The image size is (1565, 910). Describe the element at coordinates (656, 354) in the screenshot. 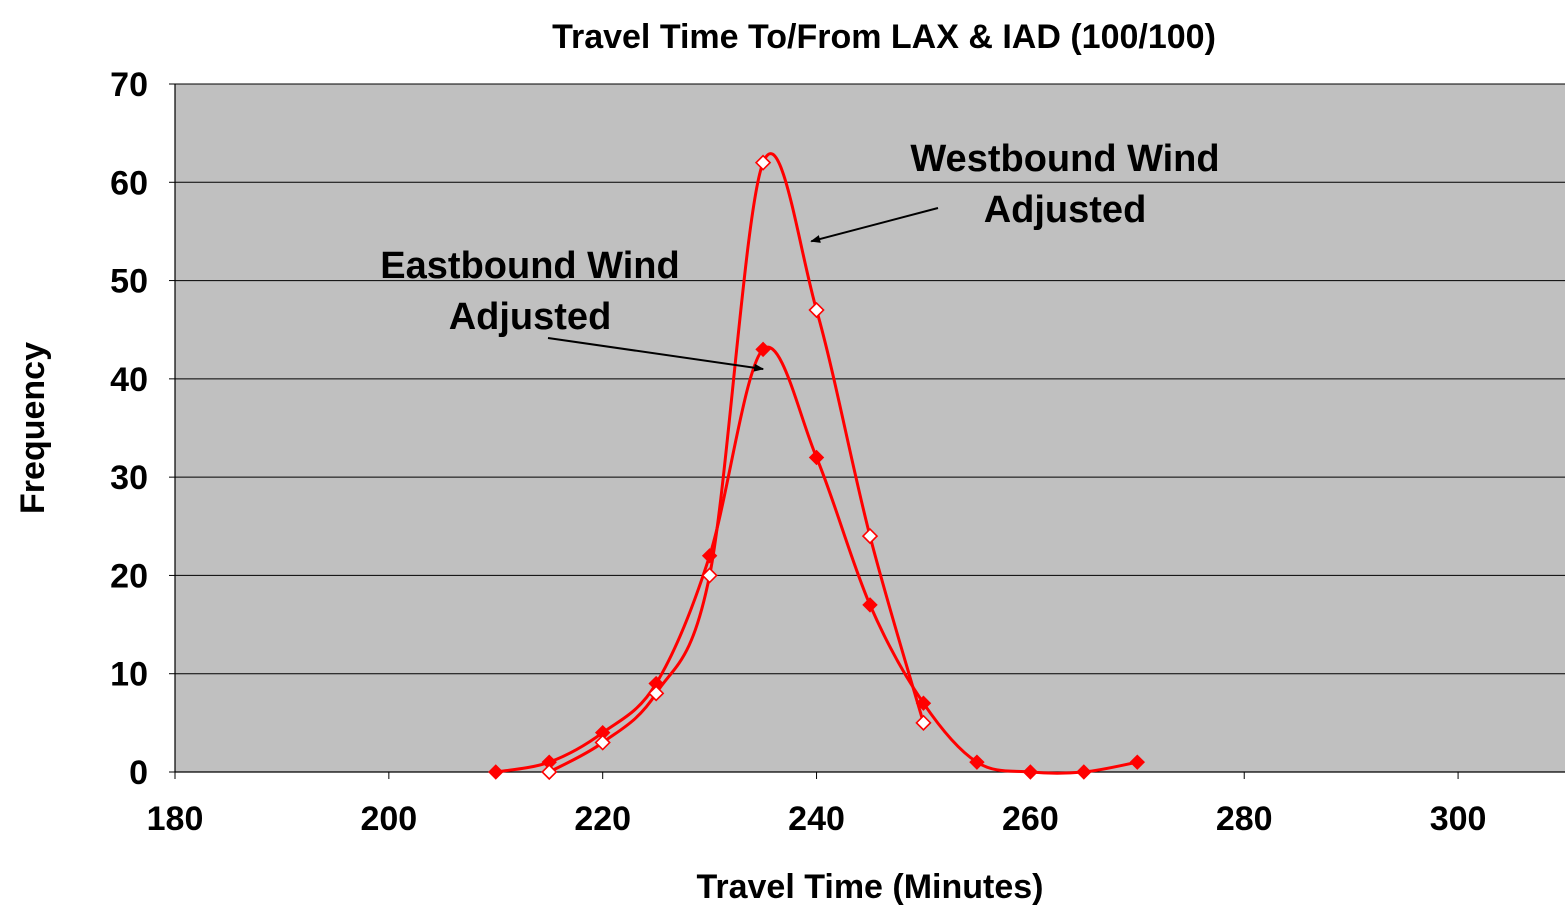

I see `annotation-eastbound-arrow` at that location.